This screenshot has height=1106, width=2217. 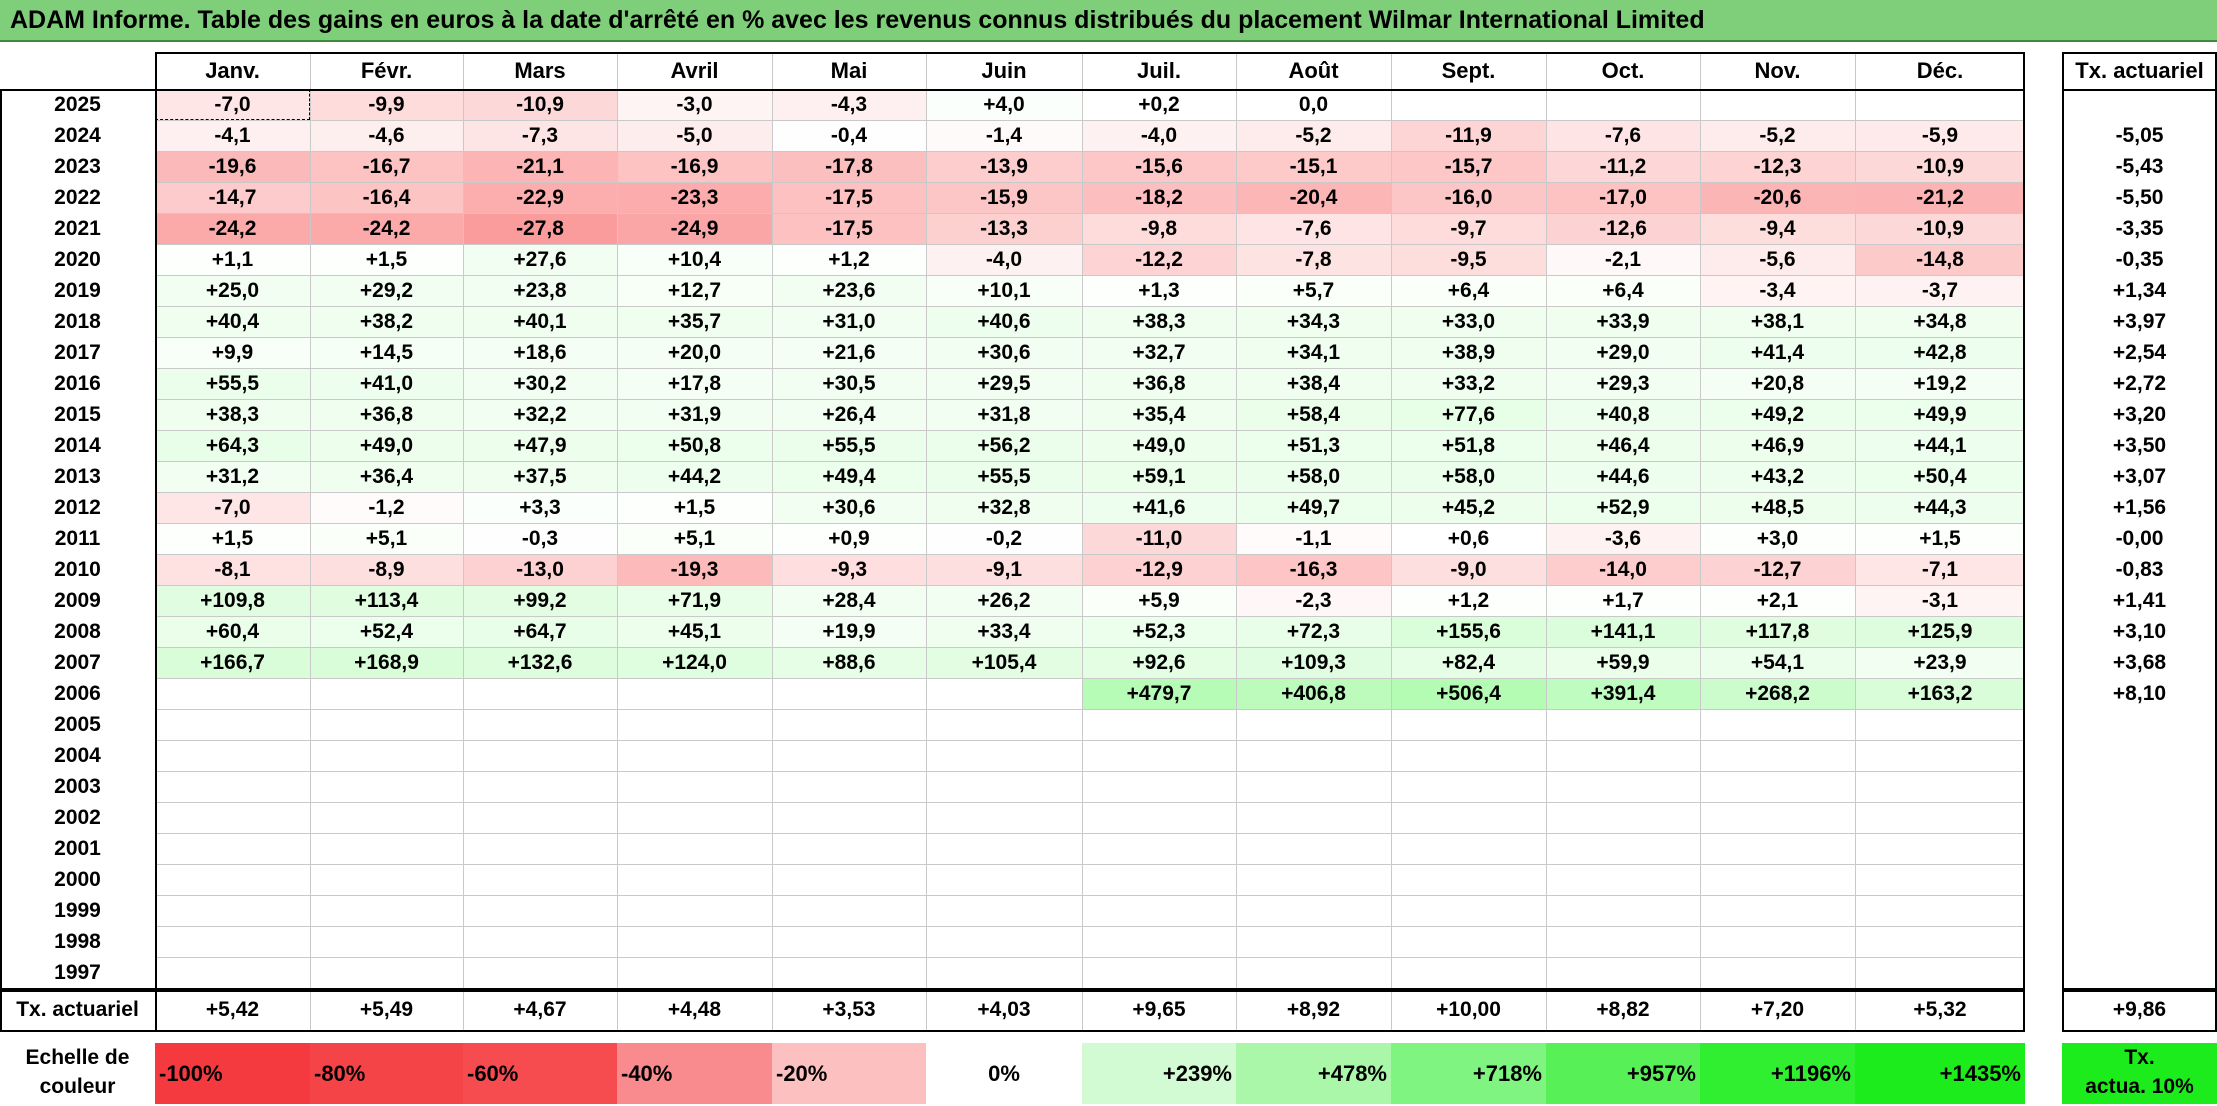 I want to click on table-cell: +82,4, so click(x=1468, y=662).